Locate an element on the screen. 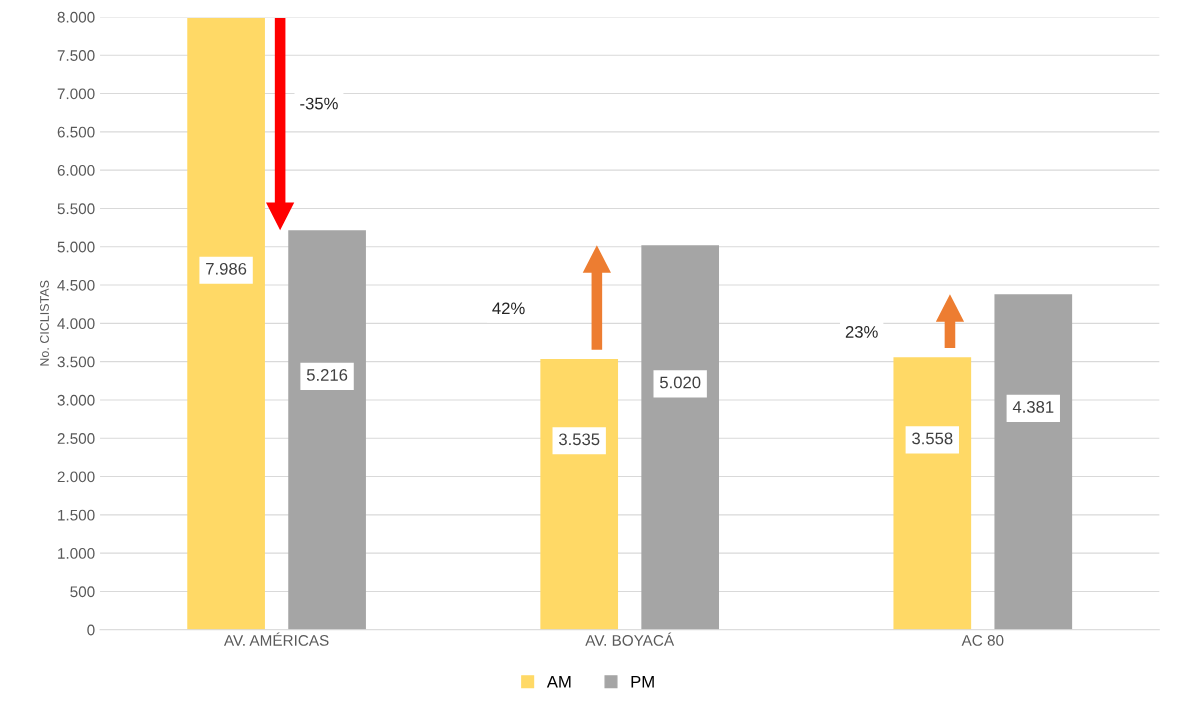  y-tick-label: 7.000 is located at coordinates (76, 94).